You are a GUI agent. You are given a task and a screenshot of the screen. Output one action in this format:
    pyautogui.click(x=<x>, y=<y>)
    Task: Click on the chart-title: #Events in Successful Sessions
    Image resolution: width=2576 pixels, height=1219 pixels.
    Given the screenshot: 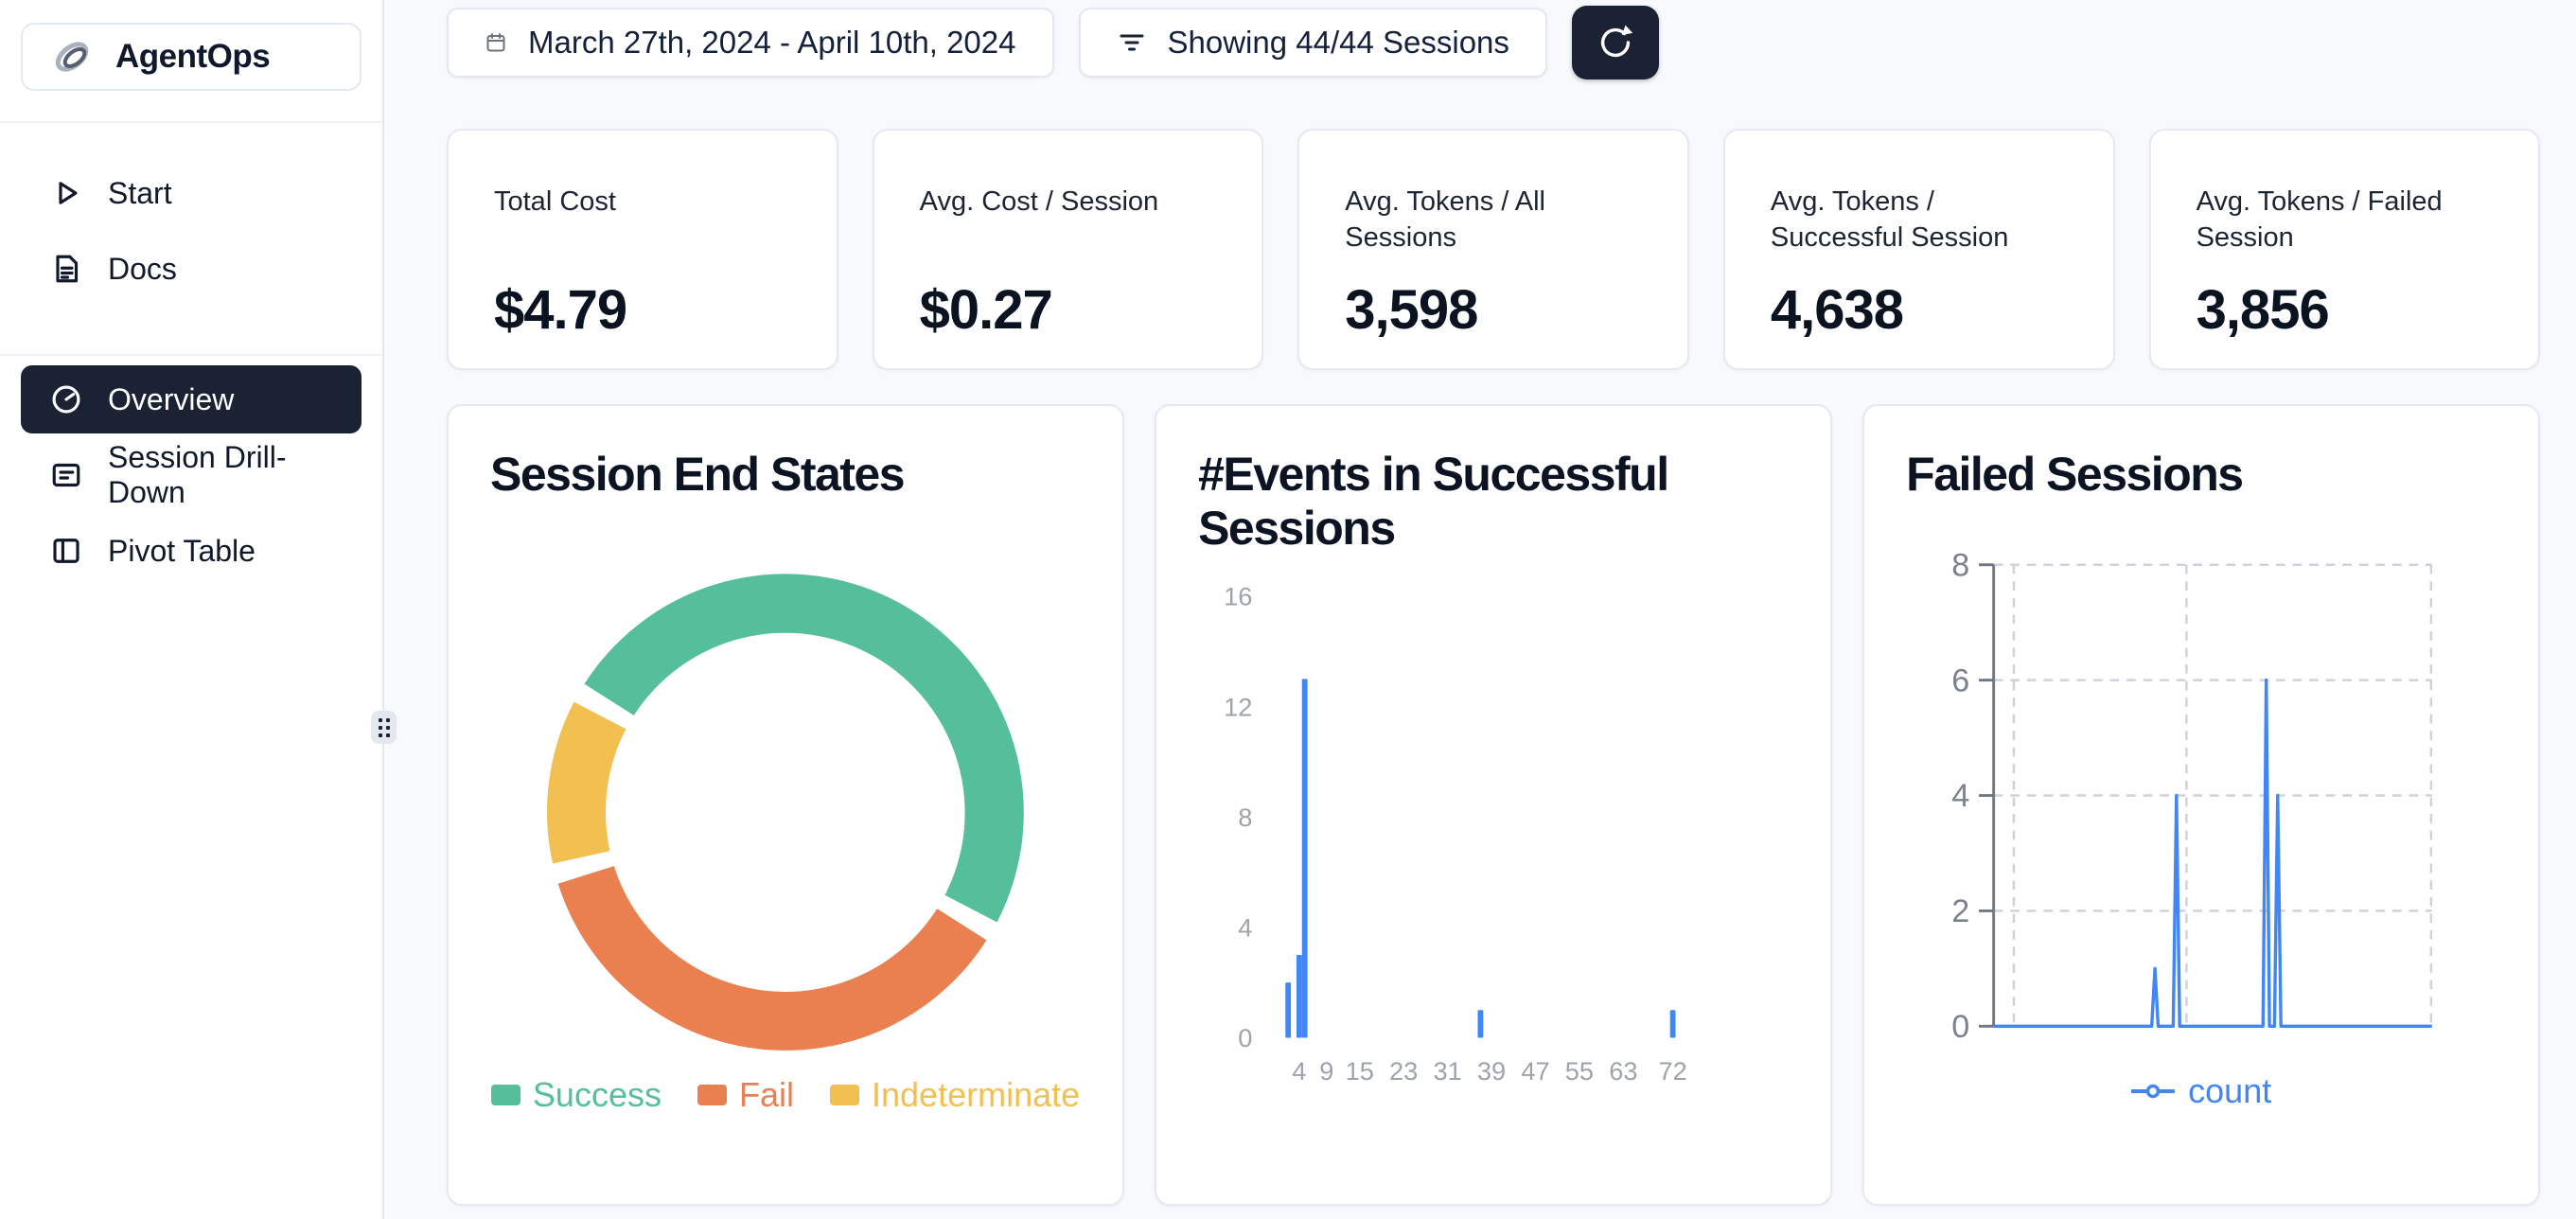 What is the action you would take?
    pyautogui.click(x=1433, y=501)
    